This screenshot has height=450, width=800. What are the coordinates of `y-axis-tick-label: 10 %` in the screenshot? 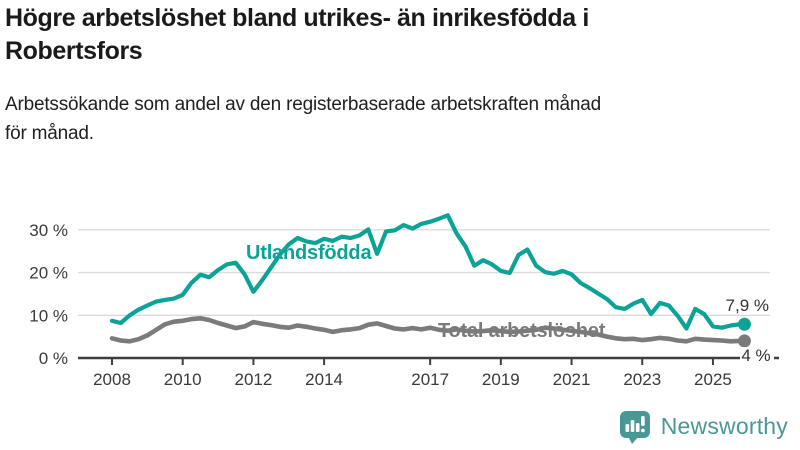 It's located at (48, 315).